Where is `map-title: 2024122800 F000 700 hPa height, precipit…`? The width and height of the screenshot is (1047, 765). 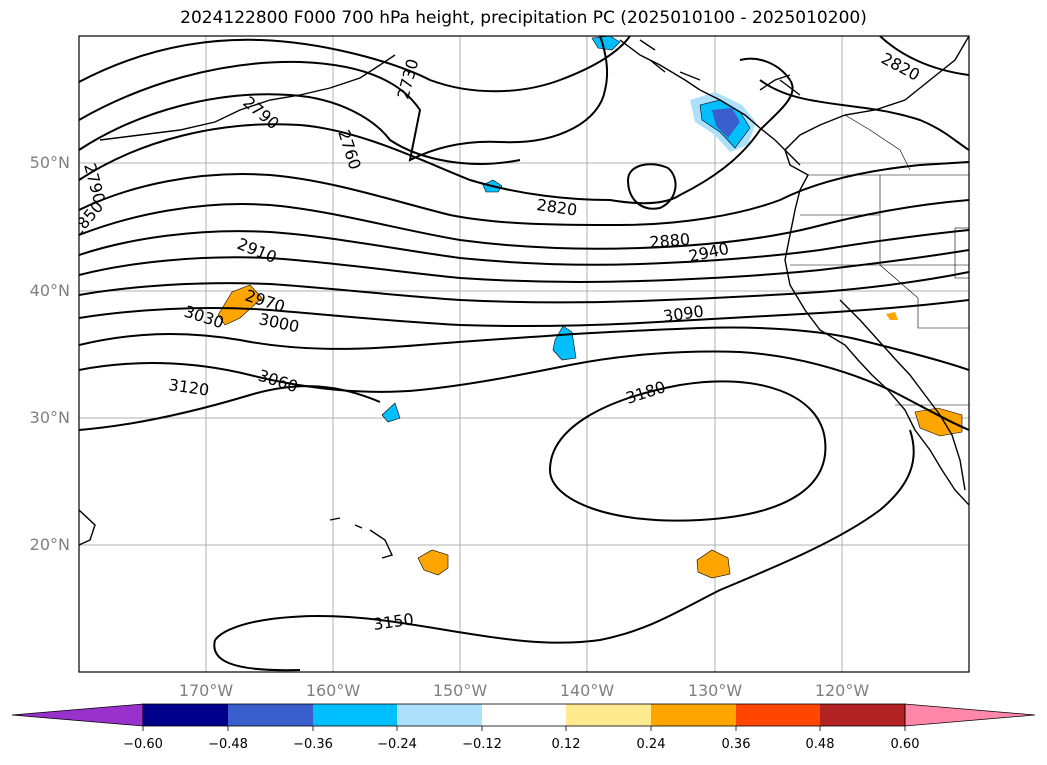 map-title: 2024122800 F000 700 hPa height, precipit… is located at coordinates (523, 18).